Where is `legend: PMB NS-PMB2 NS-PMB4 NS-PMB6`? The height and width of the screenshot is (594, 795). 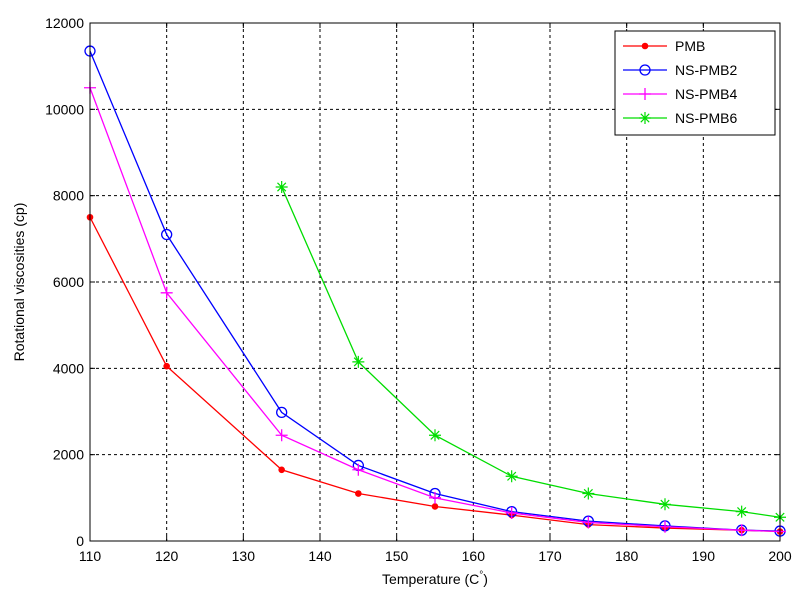 legend: PMB NS-PMB2 NS-PMB4 NS-PMB6 is located at coordinates (695, 83).